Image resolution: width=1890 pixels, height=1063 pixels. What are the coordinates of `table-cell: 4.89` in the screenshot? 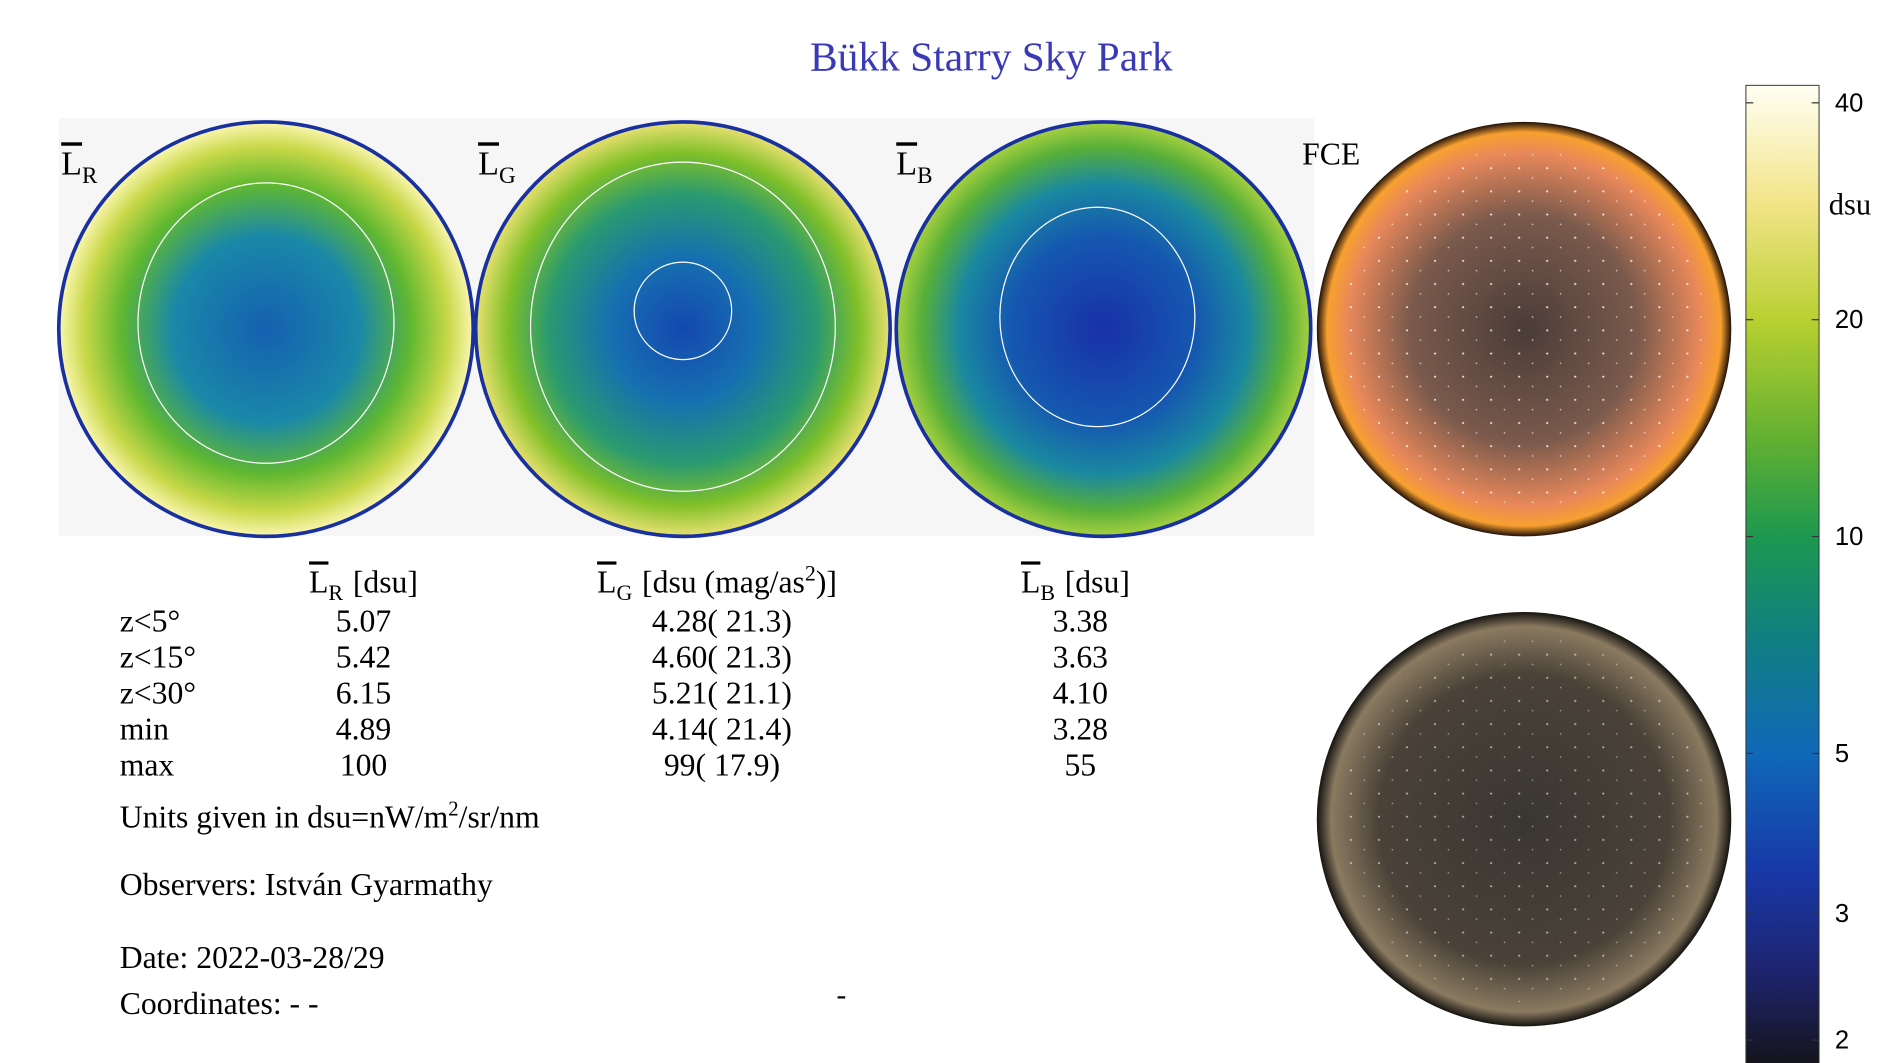 It's located at (363, 728).